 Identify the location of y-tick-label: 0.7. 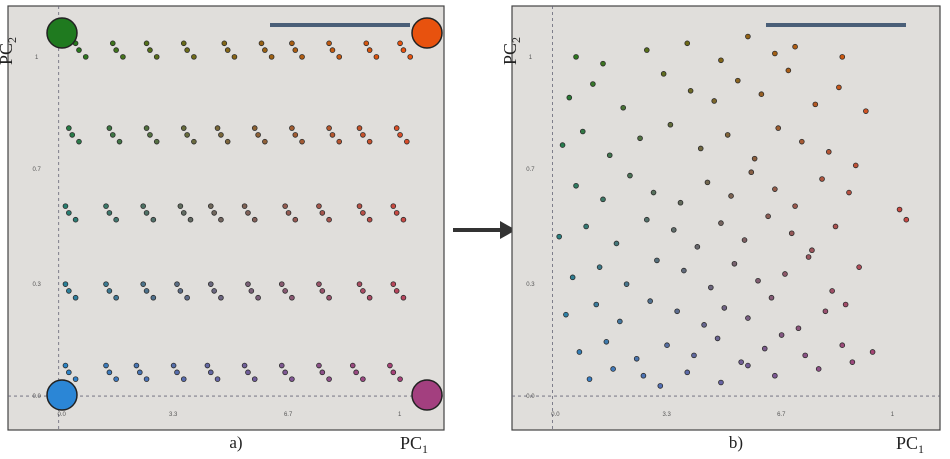
(37, 170).